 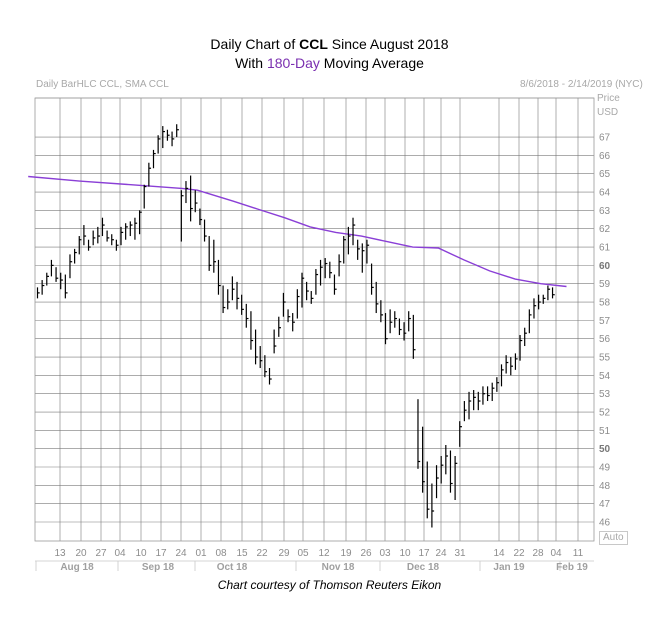 What do you see at coordinates (423, 567) in the screenshot?
I see `month-label: Dec 18` at bounding box center [423, 567].